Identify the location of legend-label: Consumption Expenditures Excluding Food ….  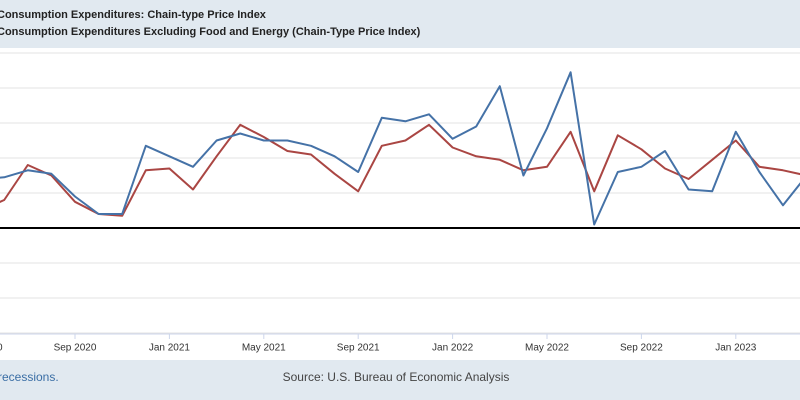
(210, 32).